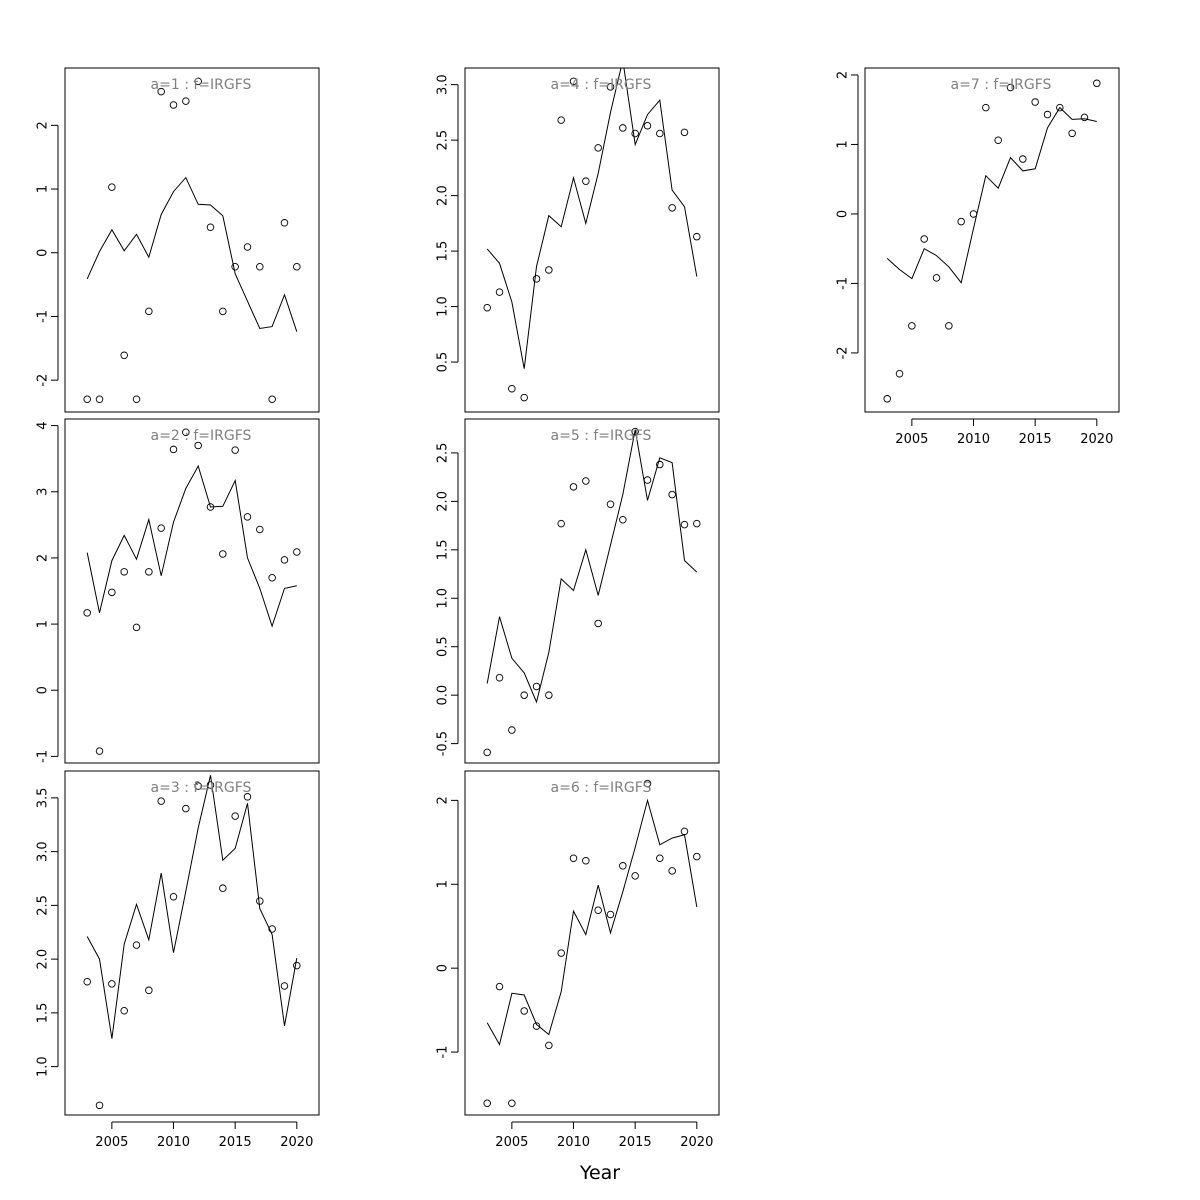  I want to click on x-tick-label: 2005, so click(111, 1142).